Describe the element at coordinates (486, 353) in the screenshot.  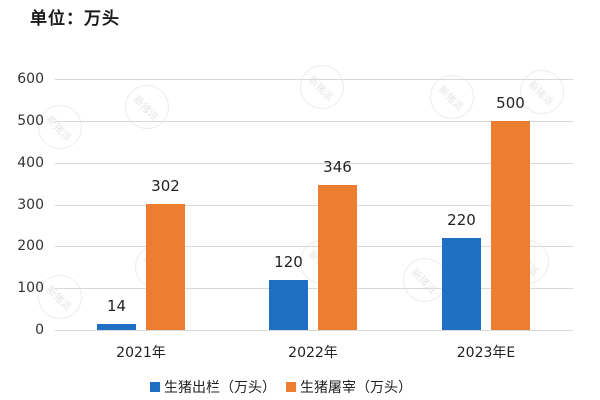
I see `x-axis-category-label: 2023年E` at that location.